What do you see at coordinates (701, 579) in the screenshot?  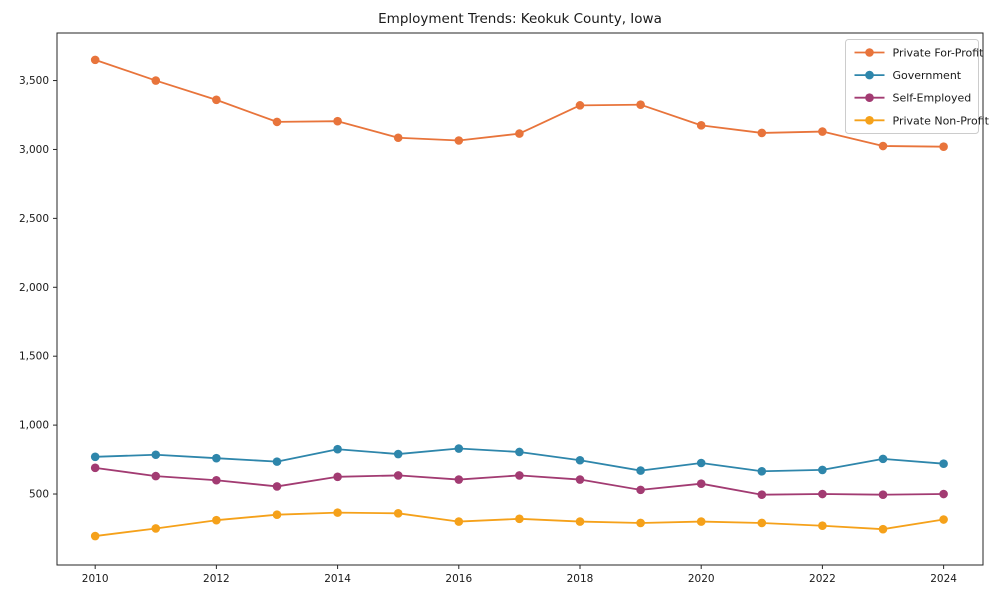 I see `x-axis-tick-label: 2020` at bounding box center [701, 579].